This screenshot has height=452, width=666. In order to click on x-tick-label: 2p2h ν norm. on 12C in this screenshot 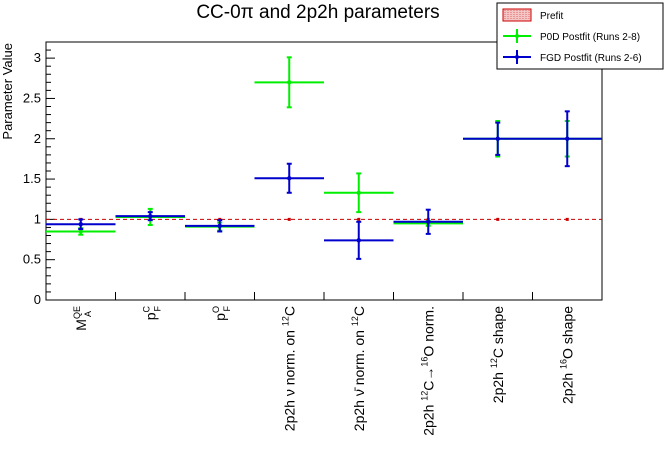, I will do `click(288, 368)`.